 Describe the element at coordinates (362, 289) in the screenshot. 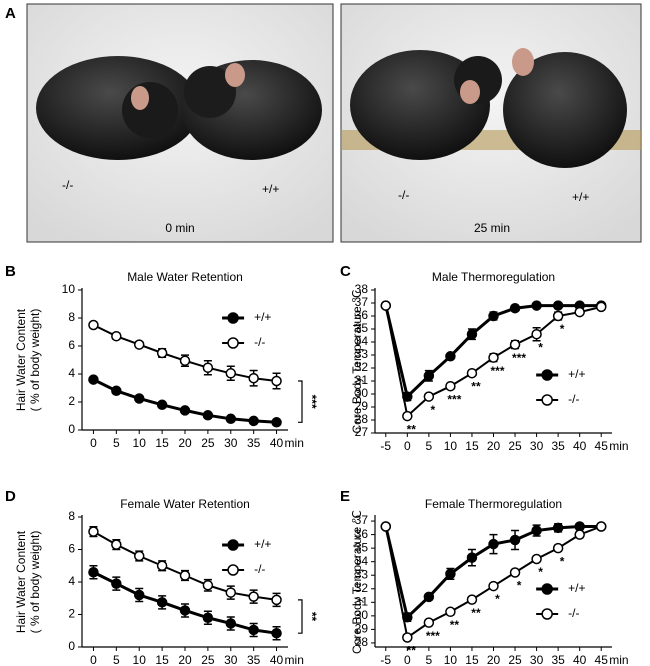

I see `y-tick-label: 38` at that location.